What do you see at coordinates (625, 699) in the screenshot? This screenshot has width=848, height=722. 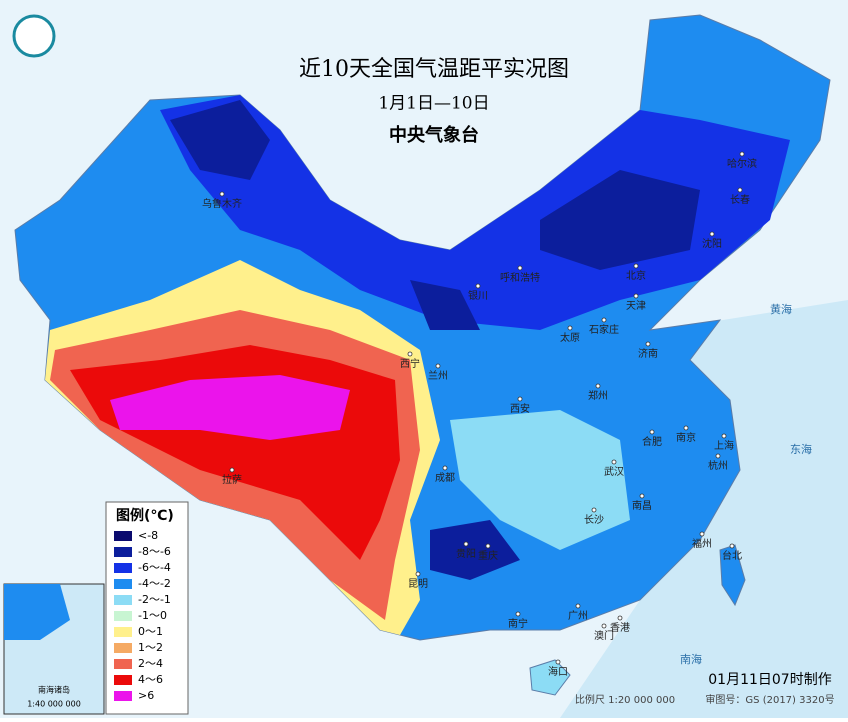 I see `scale: 比例尺 1:20 000 000` at bounding box center [625, 699].